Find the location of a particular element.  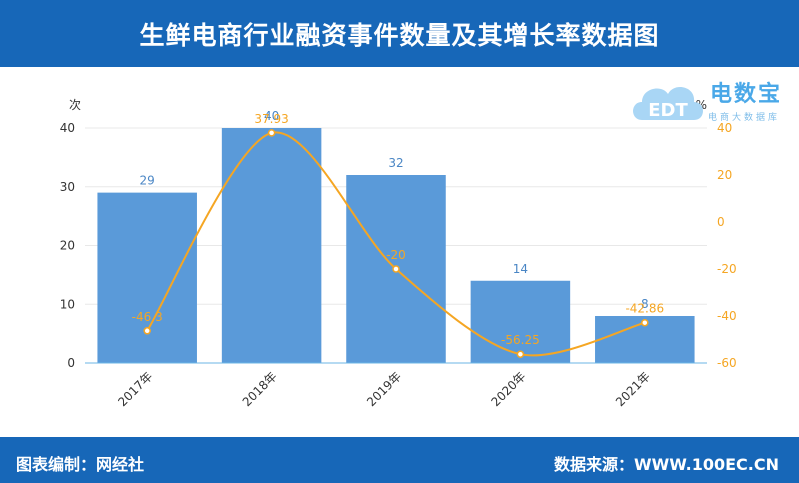

right-tick-label: 40 is located at coordinates (724, 128).